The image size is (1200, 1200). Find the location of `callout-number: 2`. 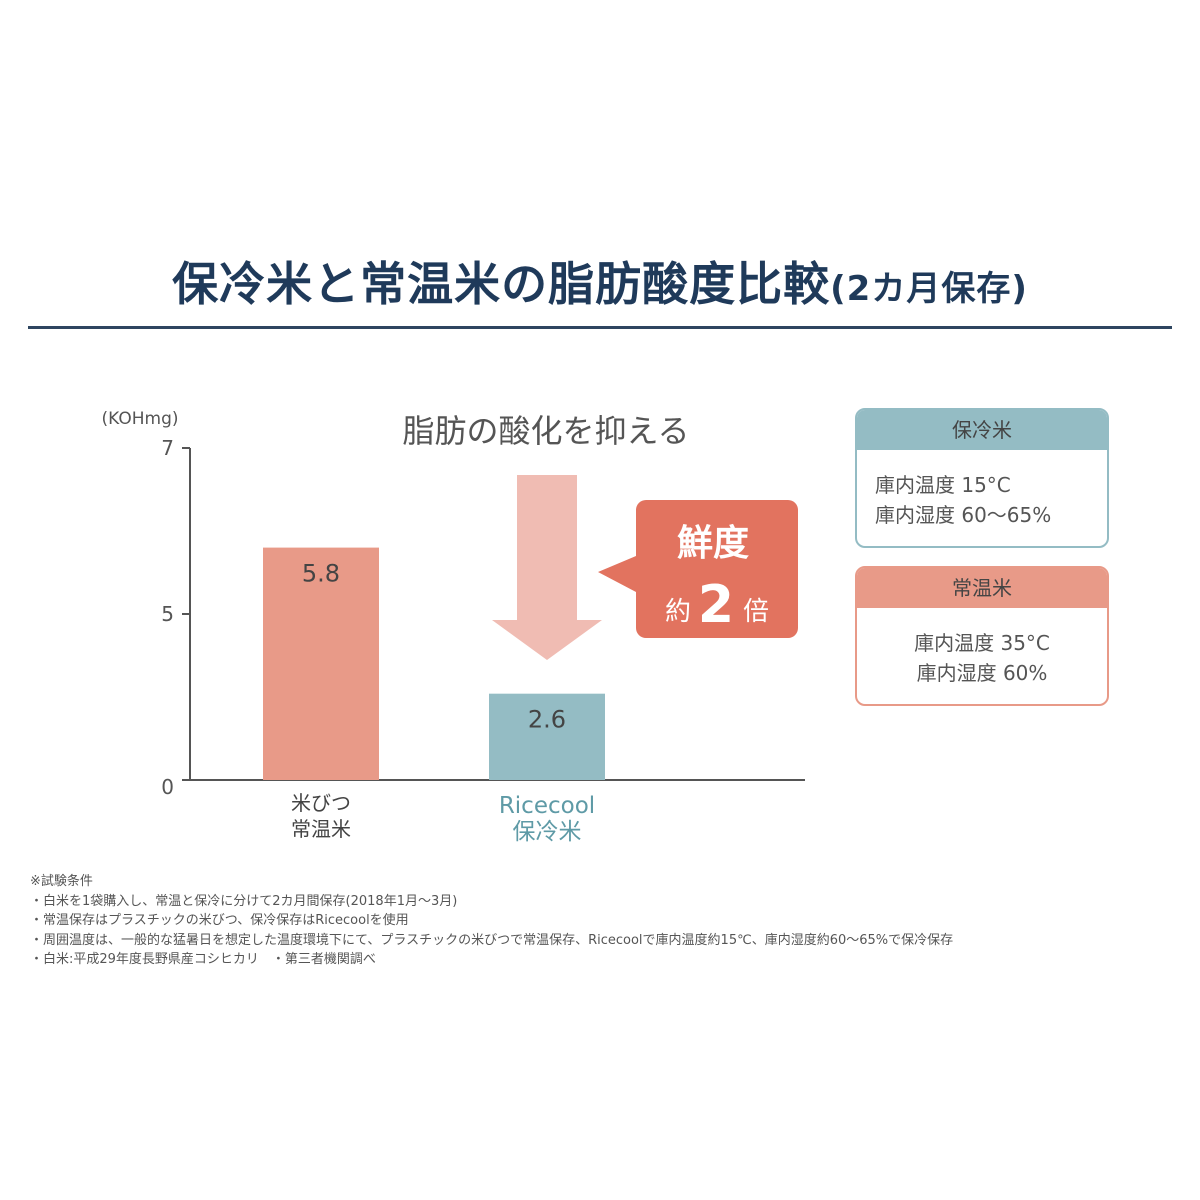

callout-number: 2 is located at coordinates (716, 605).